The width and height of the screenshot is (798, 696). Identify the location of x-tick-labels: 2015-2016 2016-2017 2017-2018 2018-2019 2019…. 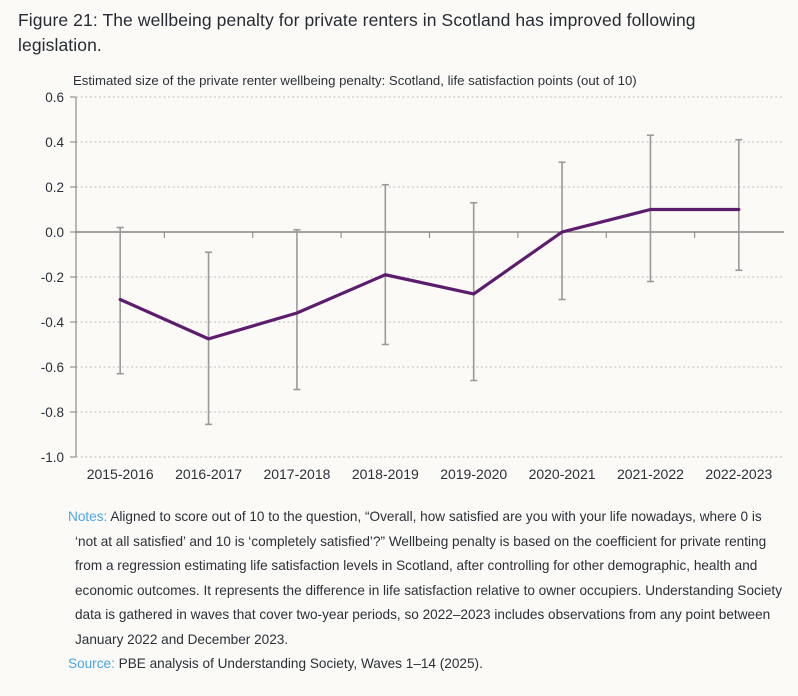
(430, 474).